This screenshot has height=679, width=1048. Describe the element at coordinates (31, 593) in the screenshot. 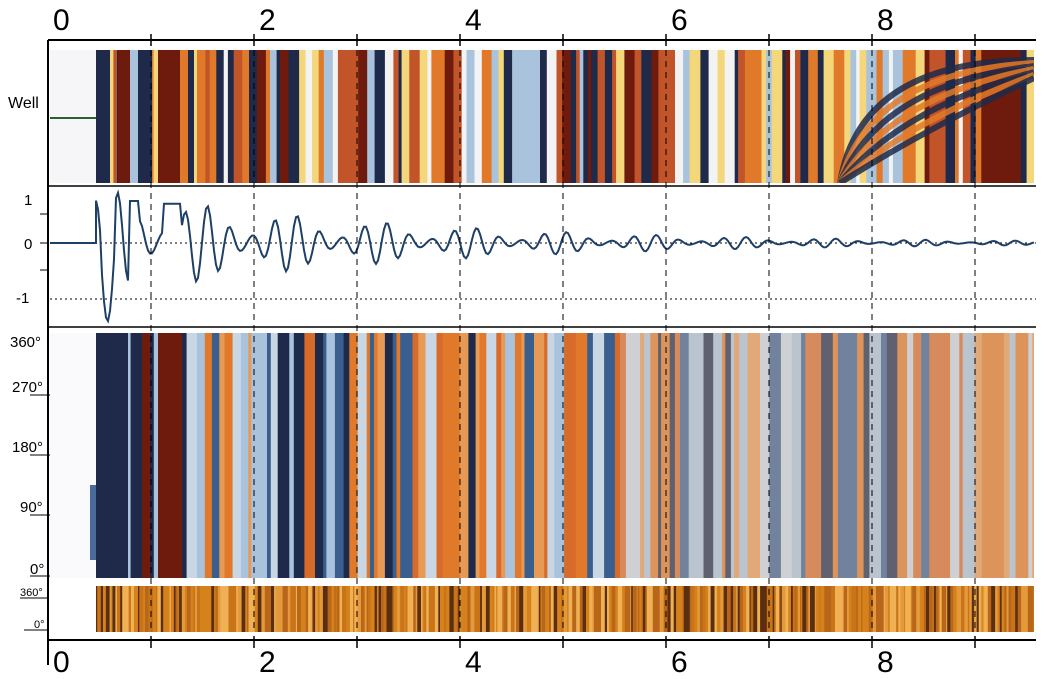

I see `log-label-360: 360°` at that location.